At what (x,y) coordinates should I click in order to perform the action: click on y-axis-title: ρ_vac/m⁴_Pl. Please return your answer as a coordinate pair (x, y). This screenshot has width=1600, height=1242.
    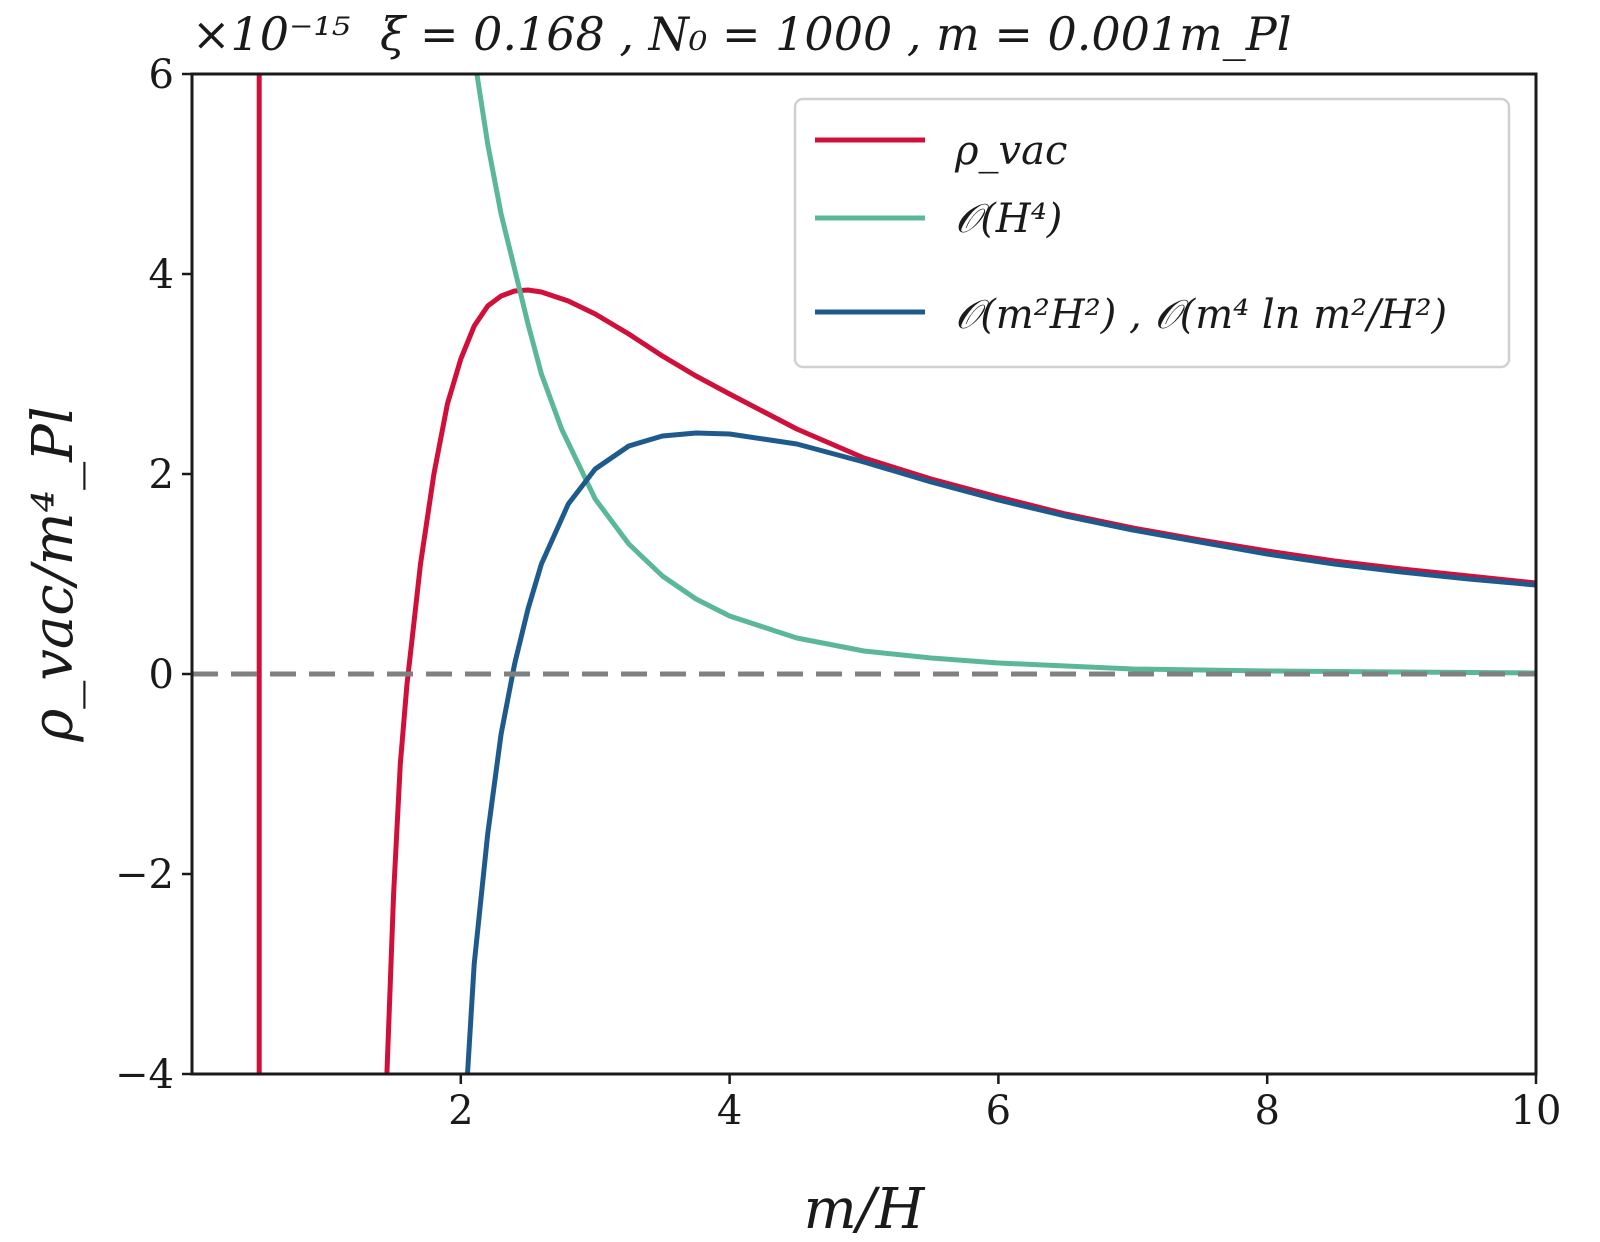
    Looking at the image, I should click on (53, 574).